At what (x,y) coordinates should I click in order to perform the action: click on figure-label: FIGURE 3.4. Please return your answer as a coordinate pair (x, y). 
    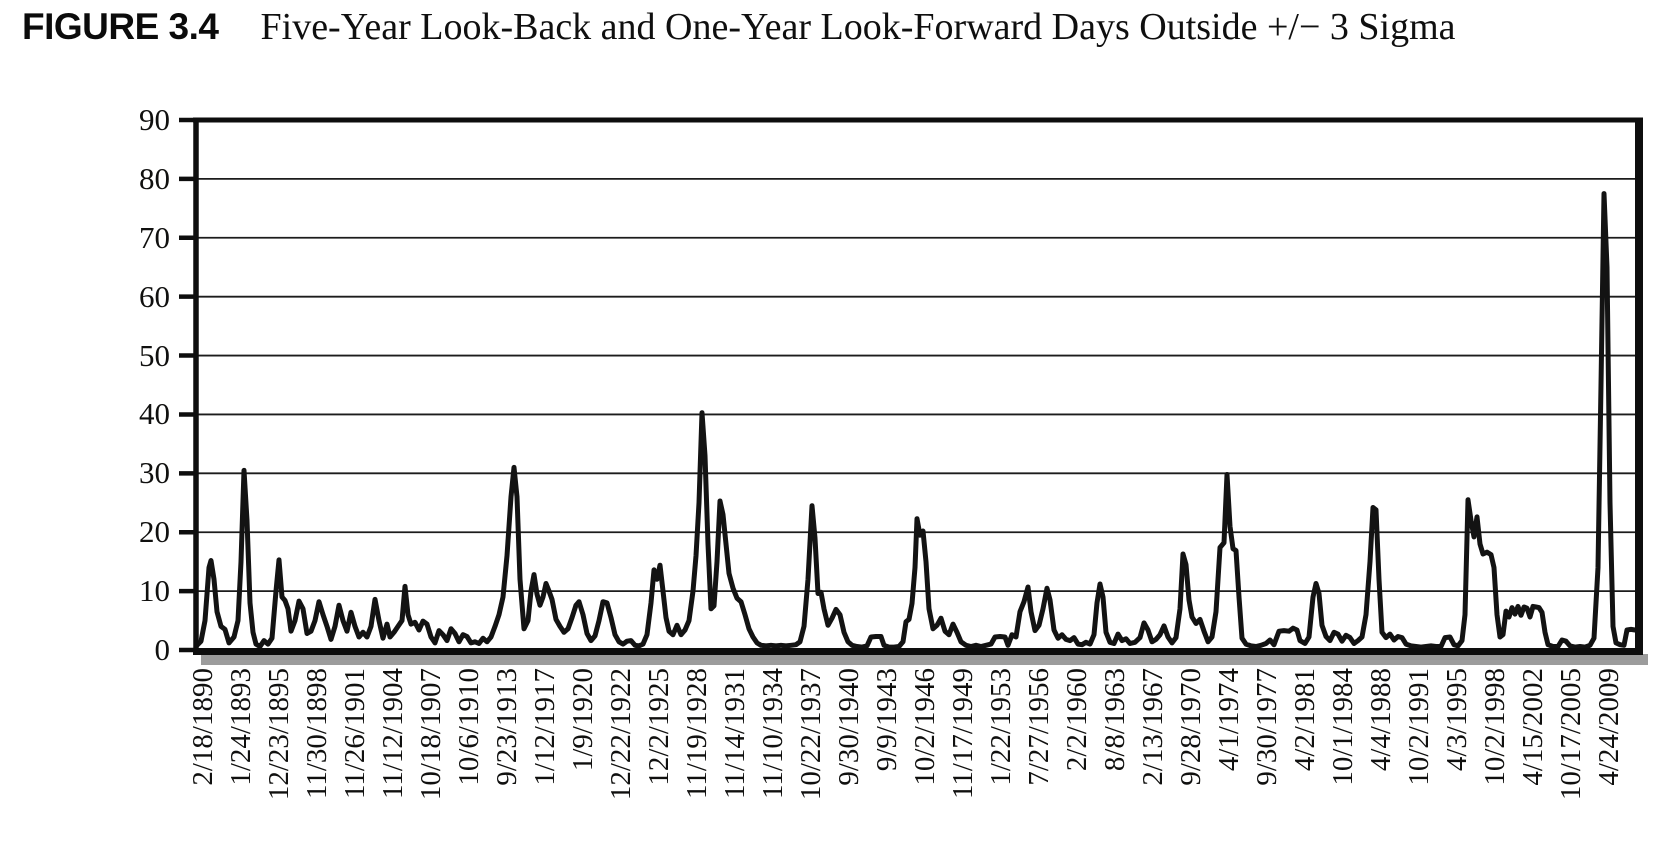
    Looking at the image, I should click on (120, 26).